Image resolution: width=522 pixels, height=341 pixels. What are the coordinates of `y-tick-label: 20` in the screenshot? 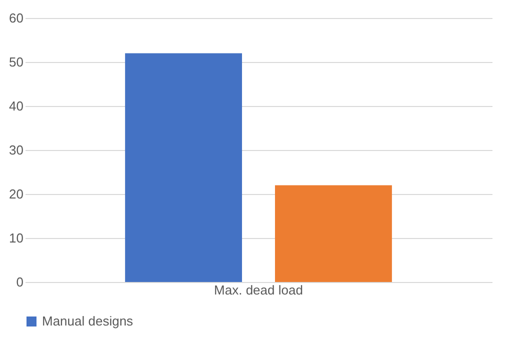 It's located at (16, 194).